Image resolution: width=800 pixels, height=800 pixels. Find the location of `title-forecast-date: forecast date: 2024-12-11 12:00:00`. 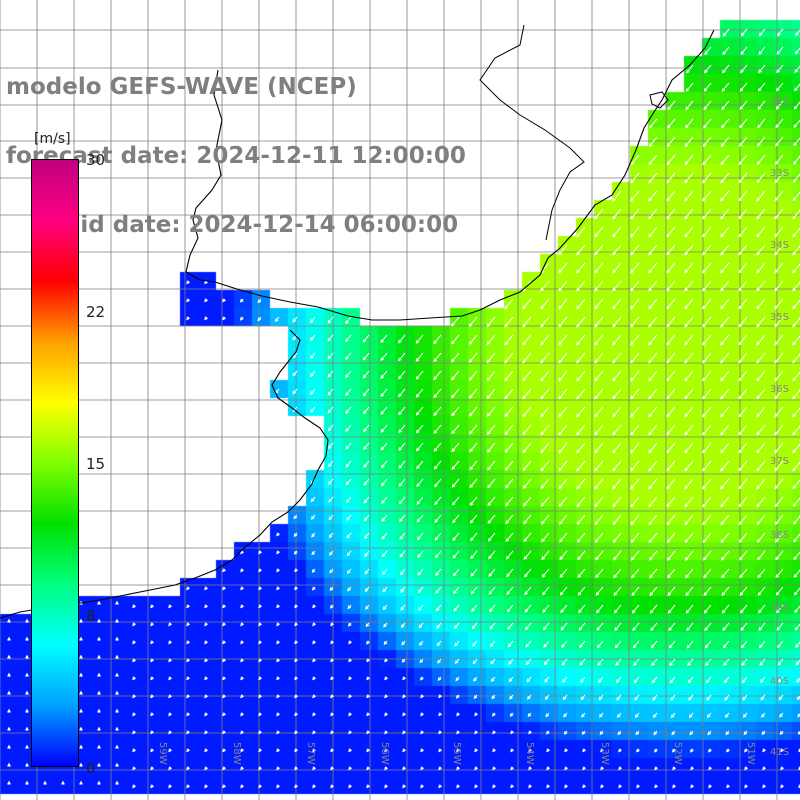

title-forecast-date: forecast date: 2024-12-11 12:00:00 is located at coordinates (236, 156).